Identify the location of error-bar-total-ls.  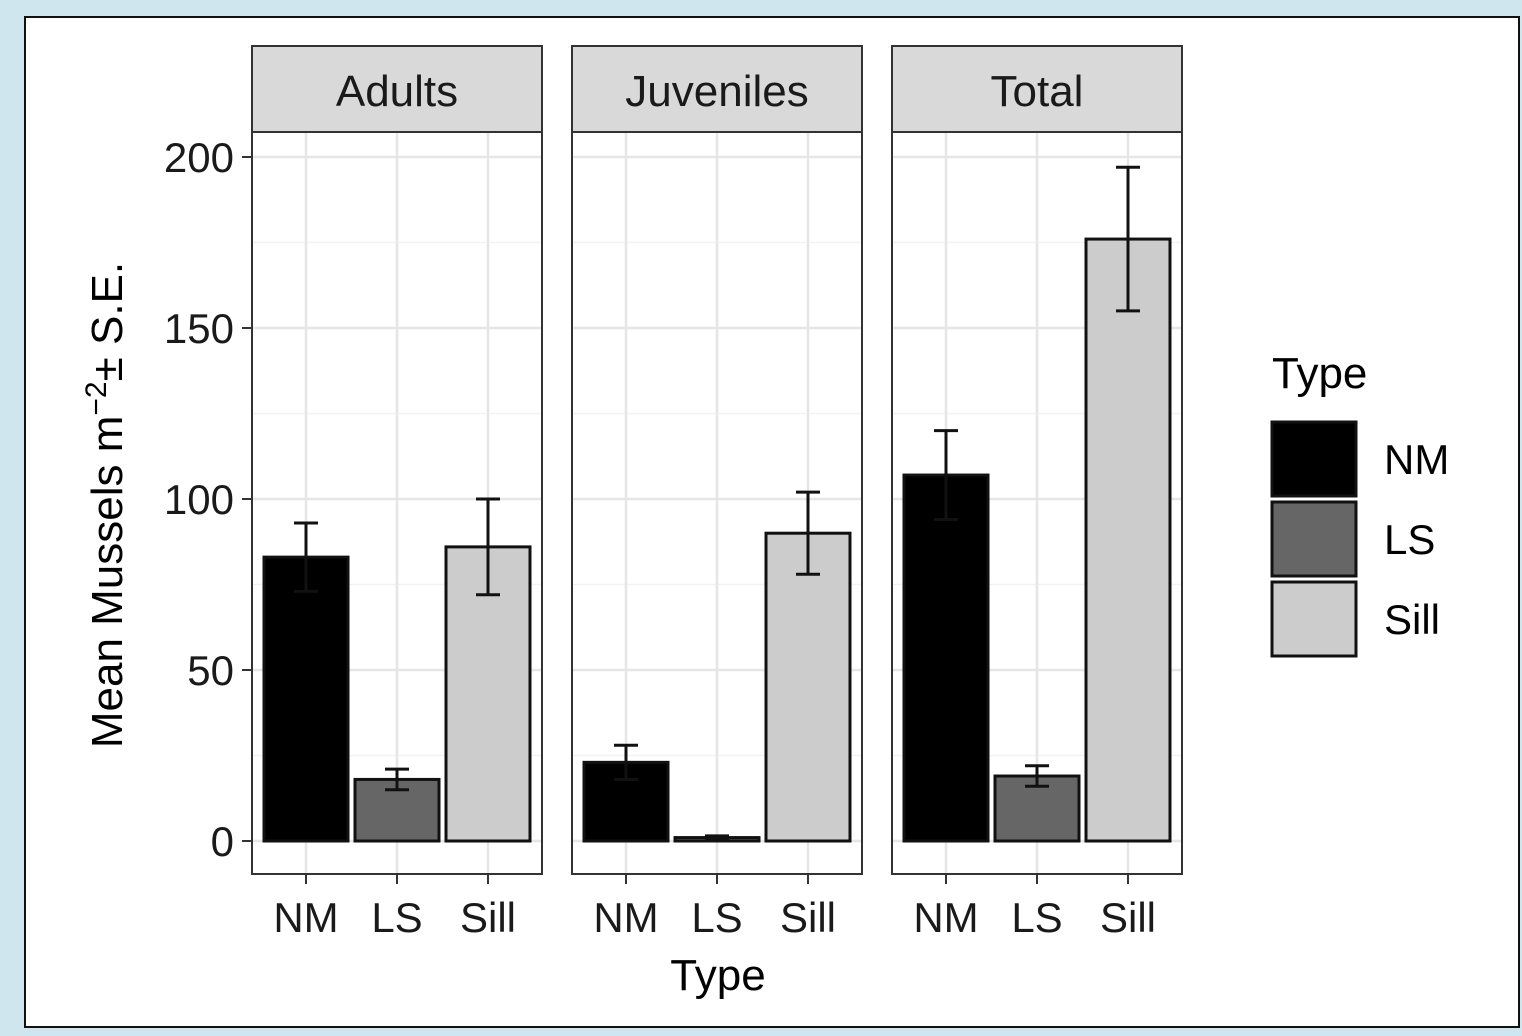
(1037, 776).